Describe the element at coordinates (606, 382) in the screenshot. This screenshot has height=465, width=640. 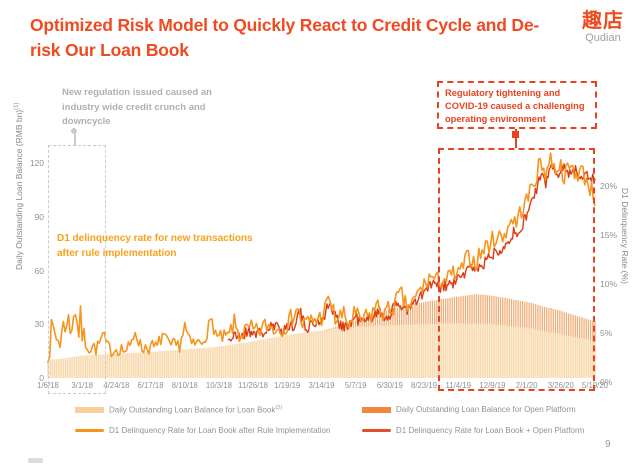
I see `y-right-tick: 0%` at that location.